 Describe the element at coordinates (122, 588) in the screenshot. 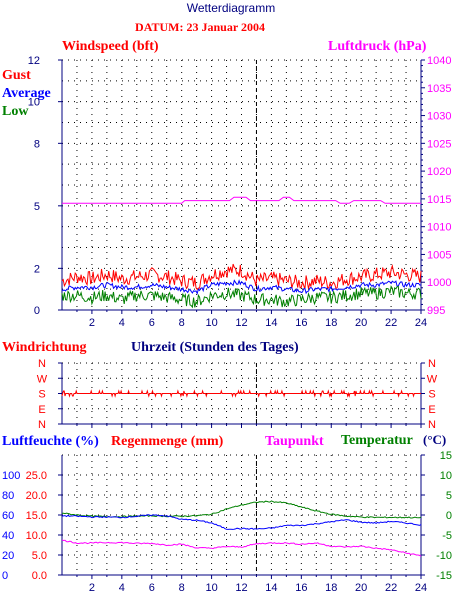

I see `climate-xtick-label-4: 4` at that location.